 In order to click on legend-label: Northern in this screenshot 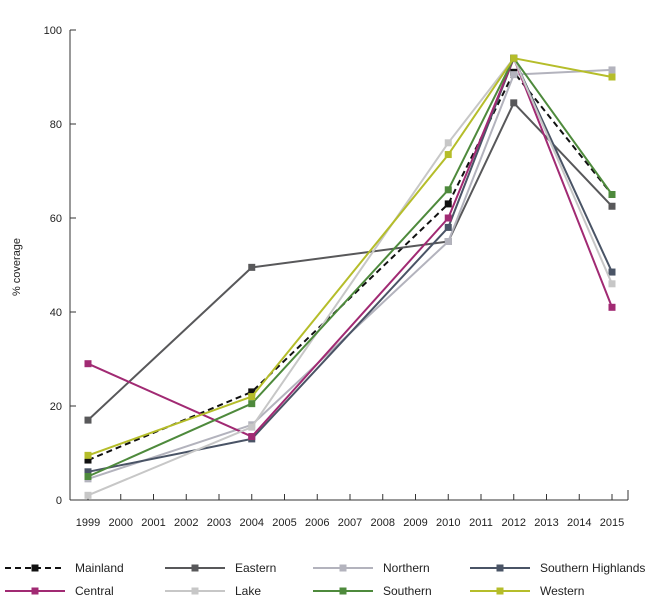, I will do `click(406, 568)`.